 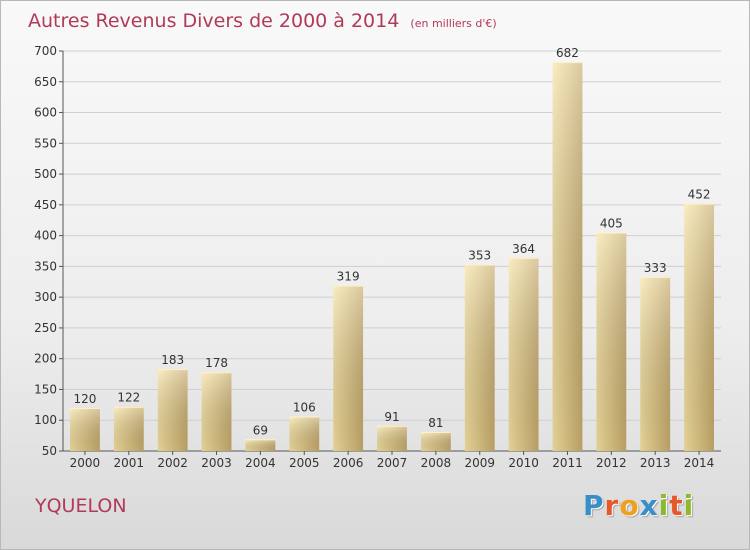 I want to click on data-label: 452, so click(x=699, y=195).